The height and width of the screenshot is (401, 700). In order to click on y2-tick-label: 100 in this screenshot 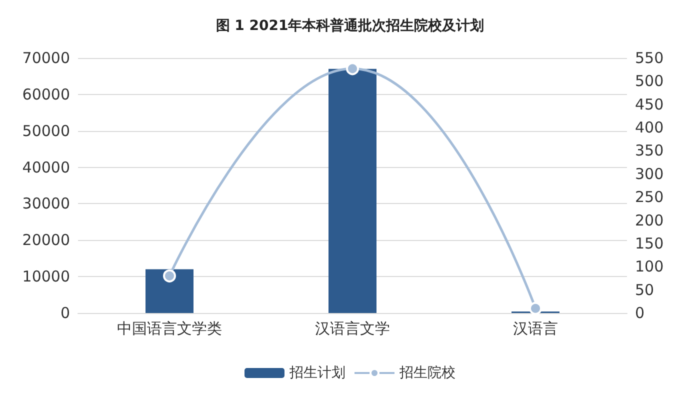, I will do `click(649, 267)`.